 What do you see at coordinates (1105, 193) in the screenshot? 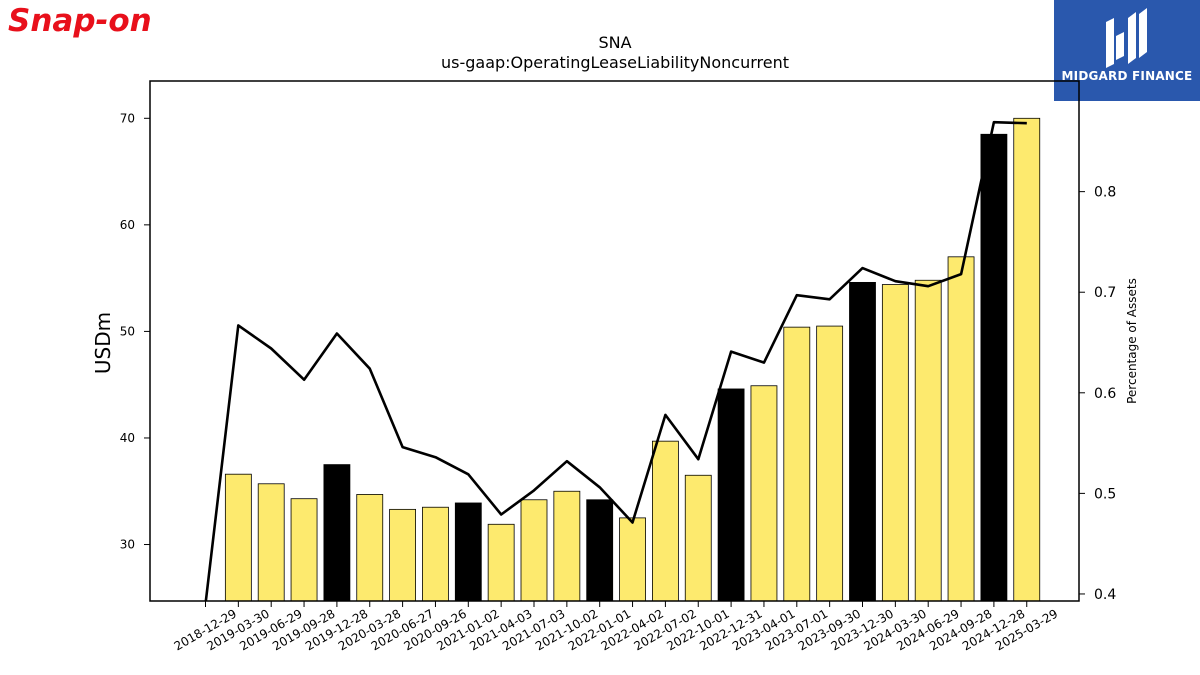
I see `y2-tick-label: 0.8` at bounding box center [1105, 193].